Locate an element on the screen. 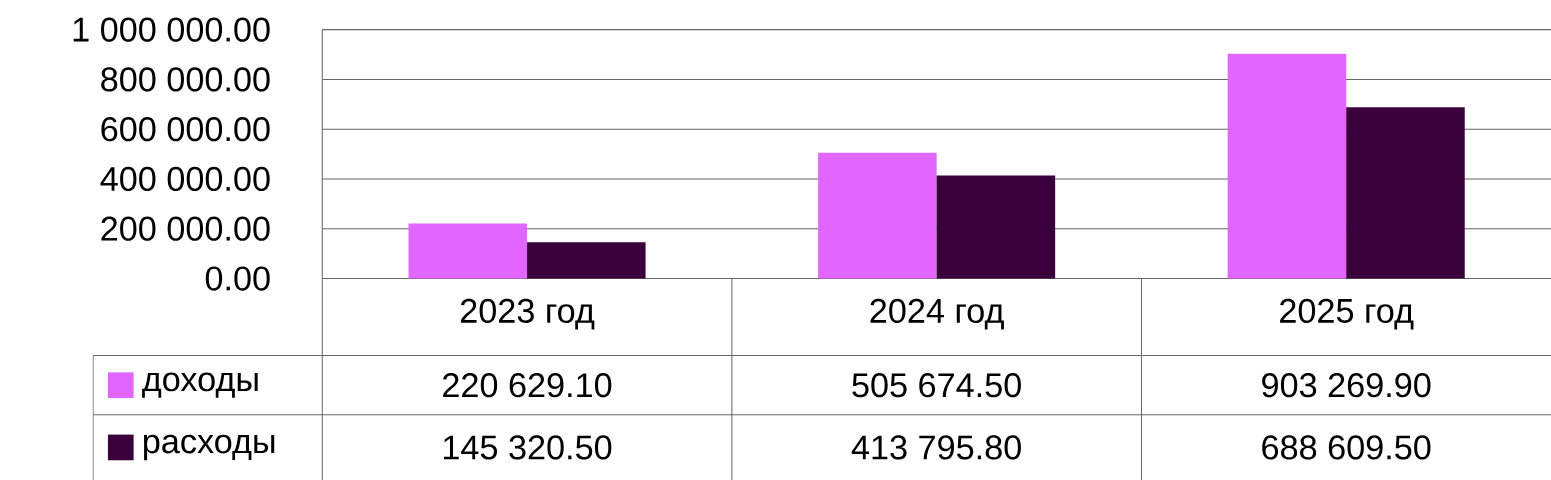  y-tick-label: 800 000.00 is located at coordinates (185, 79).